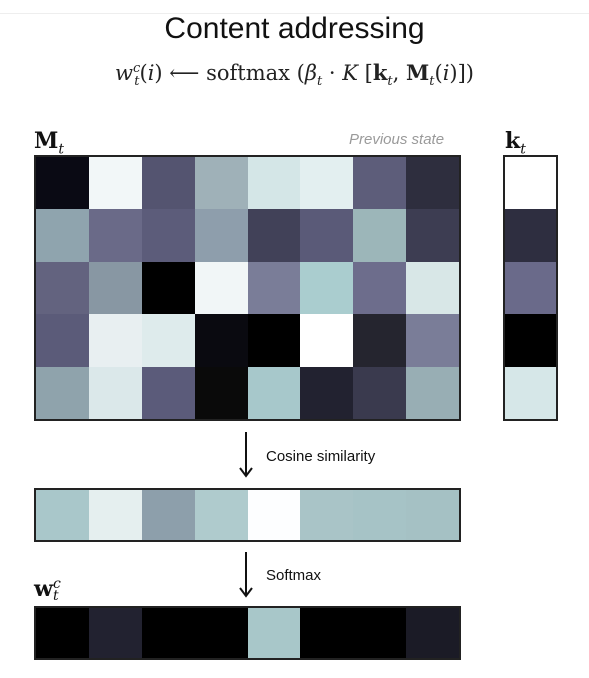 The width and height of the screenshot is (589, 678). Describe the element at coordinates (294, 13) in the screenshot. I see `top-divider` at that location.